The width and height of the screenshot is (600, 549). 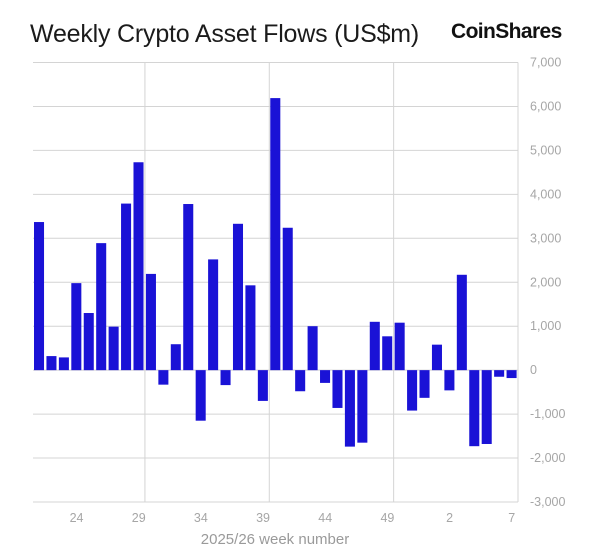 I want to click on y-tick-label: 4,000, so click(x=545, y=194).